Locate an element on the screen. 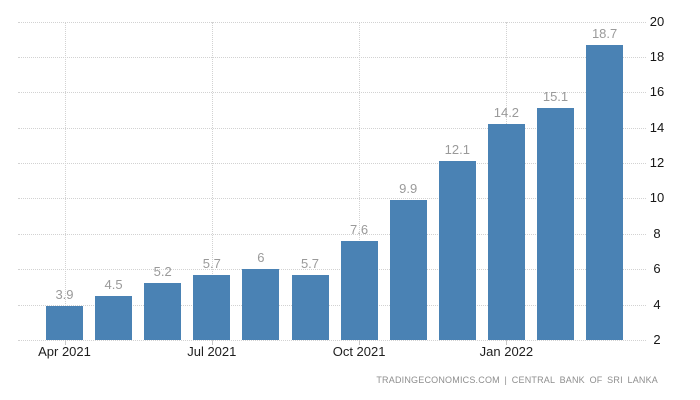 Image resolution: width=700 pixels, height=400 pixels. y-axis-tick-label: 16 is located at coordinates (657, 92).